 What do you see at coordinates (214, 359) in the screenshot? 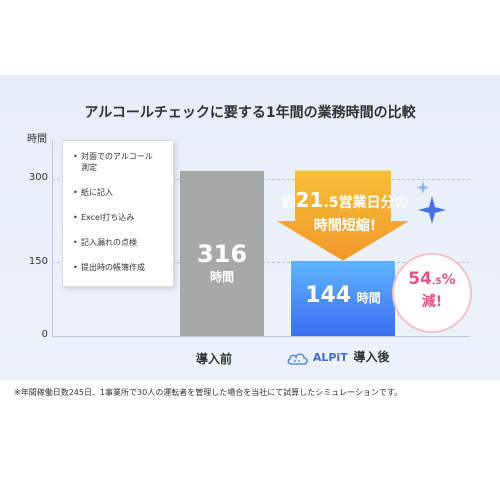
I see `category-before: 導入前` at bounding box center [214, 359].